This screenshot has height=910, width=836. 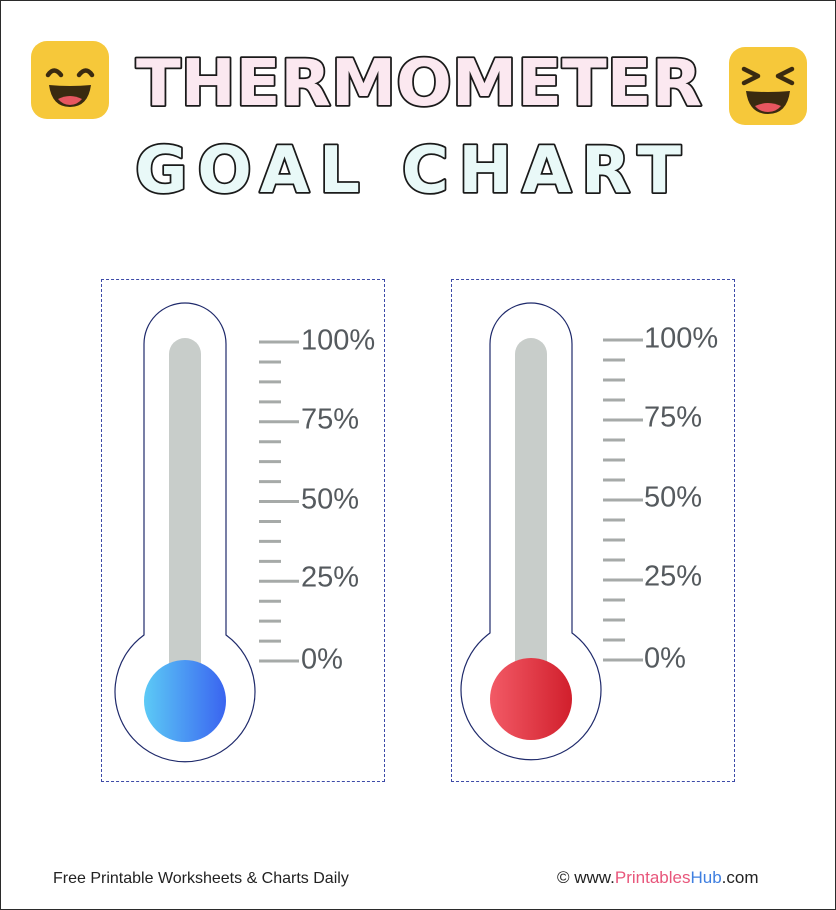 I want to click on squinting-face-icon, so click(x=768, y=86).